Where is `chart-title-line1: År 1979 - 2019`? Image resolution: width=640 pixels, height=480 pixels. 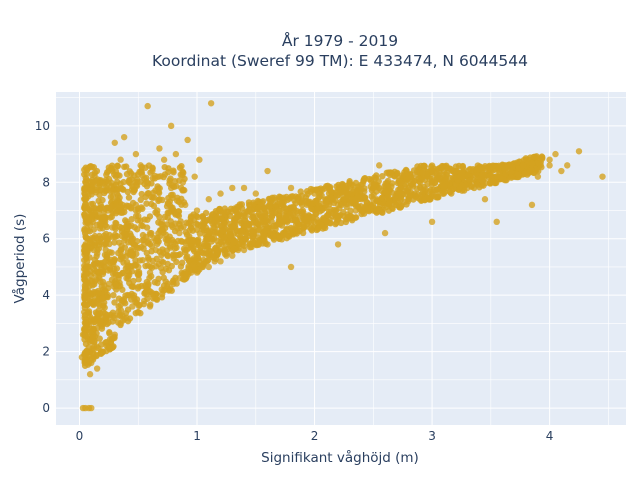
chart-title-line1: År 1979 - 2019 is located at coordinates (340, 40).